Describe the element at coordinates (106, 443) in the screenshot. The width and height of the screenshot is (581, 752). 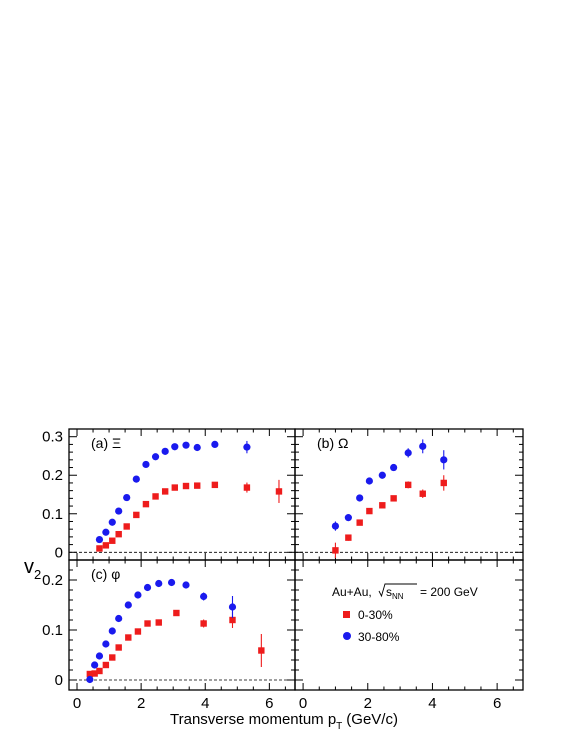
I see `panel-label: (a) Ξ` at that location.